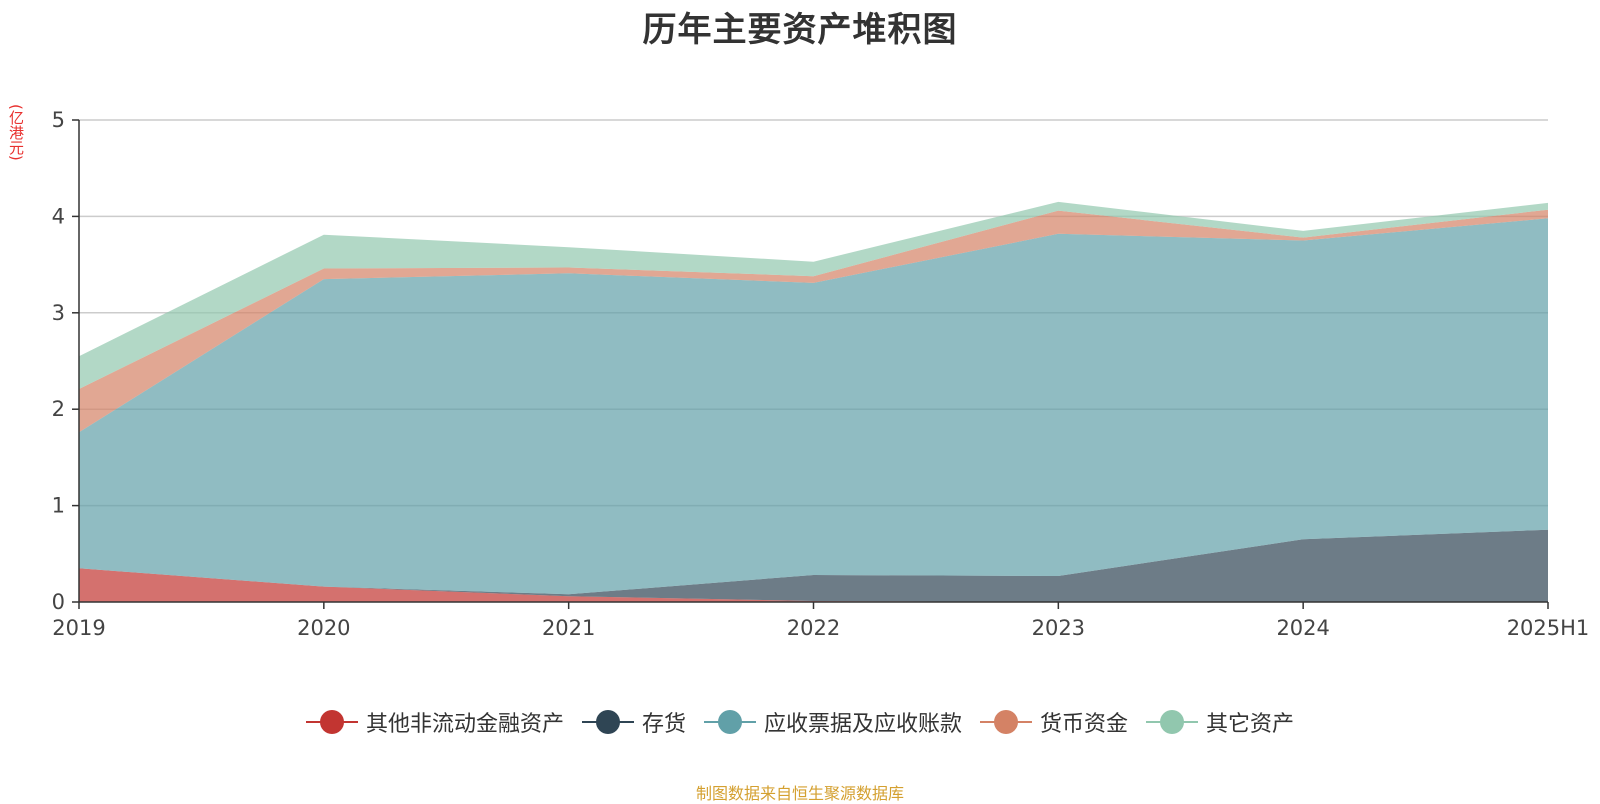 Image resolution: width=1600 pixels, height=804 pixels. What do you see at coordinates (862, 724) in the screenshot?
I see `legend-label: 应收票据及应收账款` at bounding box center [862, 724].